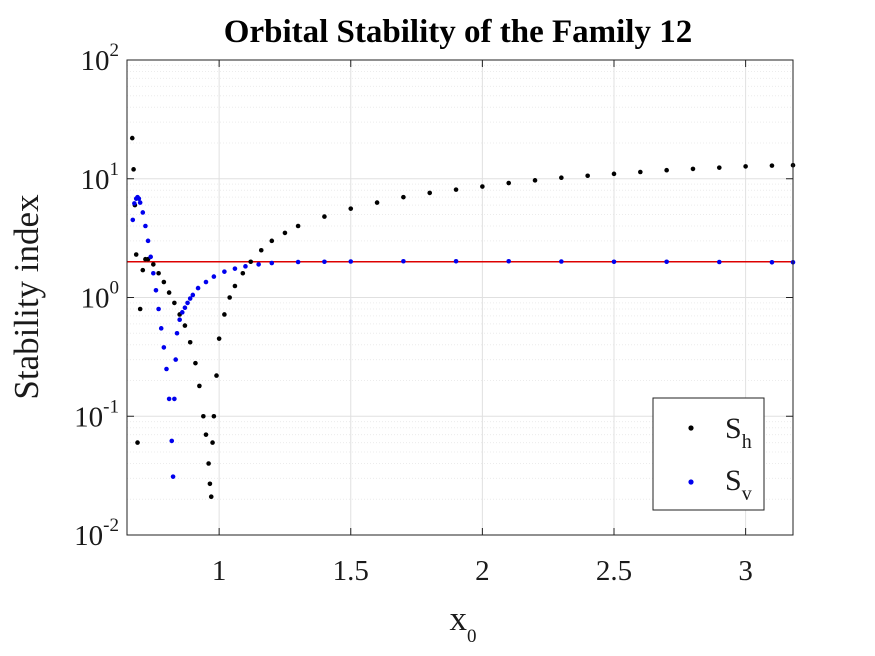 This screenshot has width=875, height=656. I want to click on y-tick-label: 10⁰, so click(100, 296).